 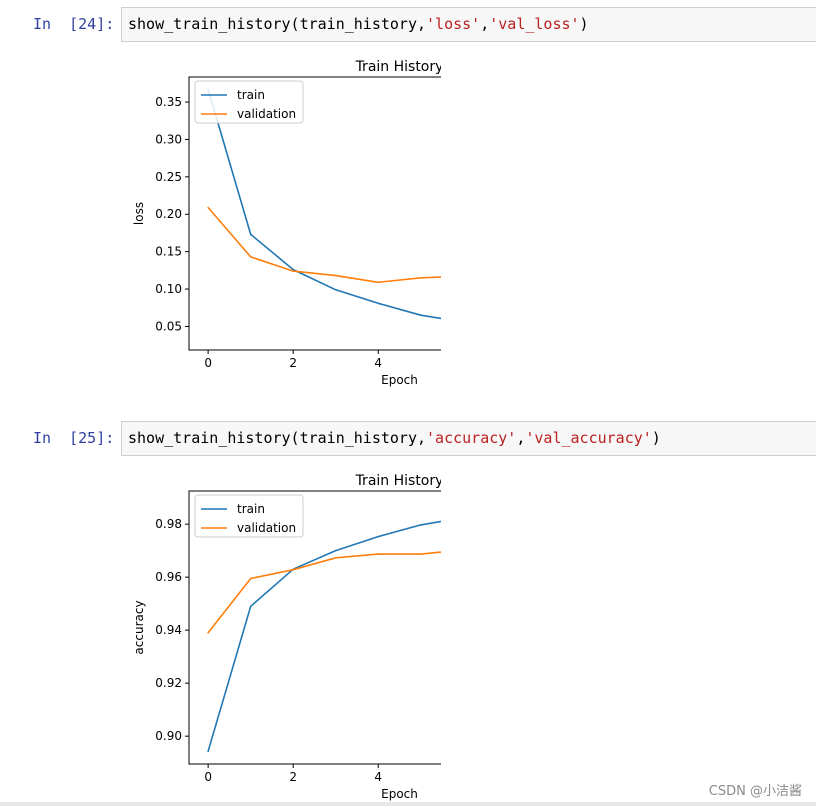 What do you see at coordinates (168, 177) in the screenshot?
I see `y-tick-label: 0.25` at bounding box center [168, 177].